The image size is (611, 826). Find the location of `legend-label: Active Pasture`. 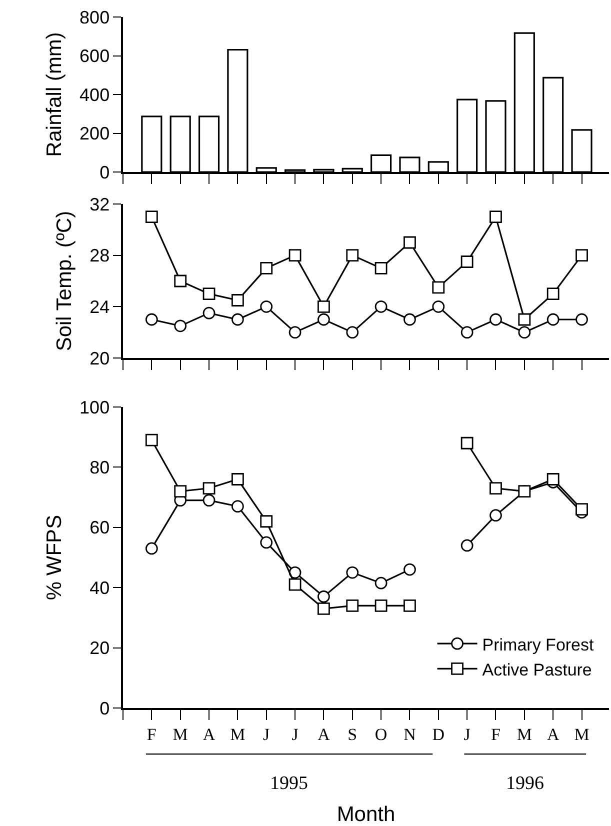

legend-label: Active Pasture is located at coordinates (537, 670).